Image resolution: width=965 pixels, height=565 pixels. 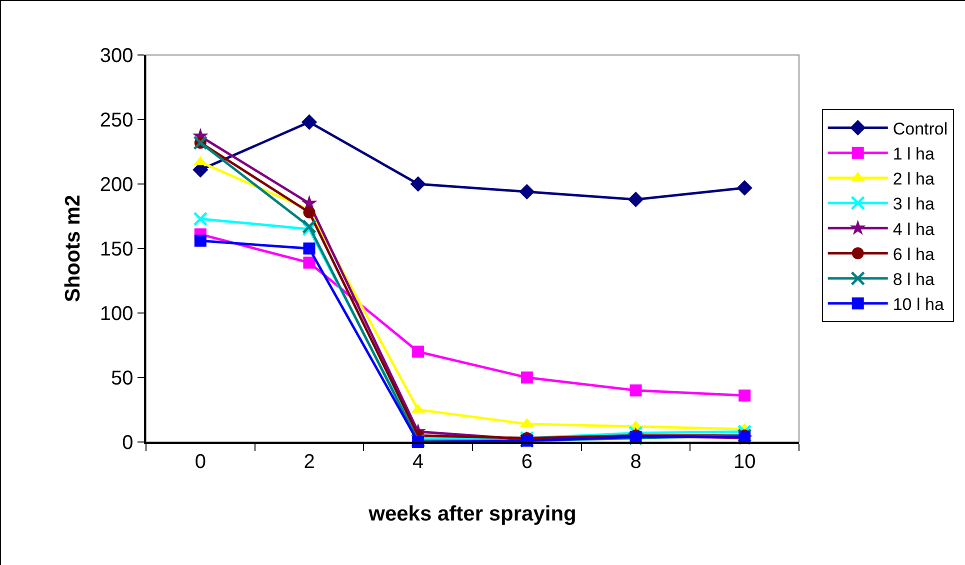 I want to click on legend-label: Control, so click(x=920, y=128).